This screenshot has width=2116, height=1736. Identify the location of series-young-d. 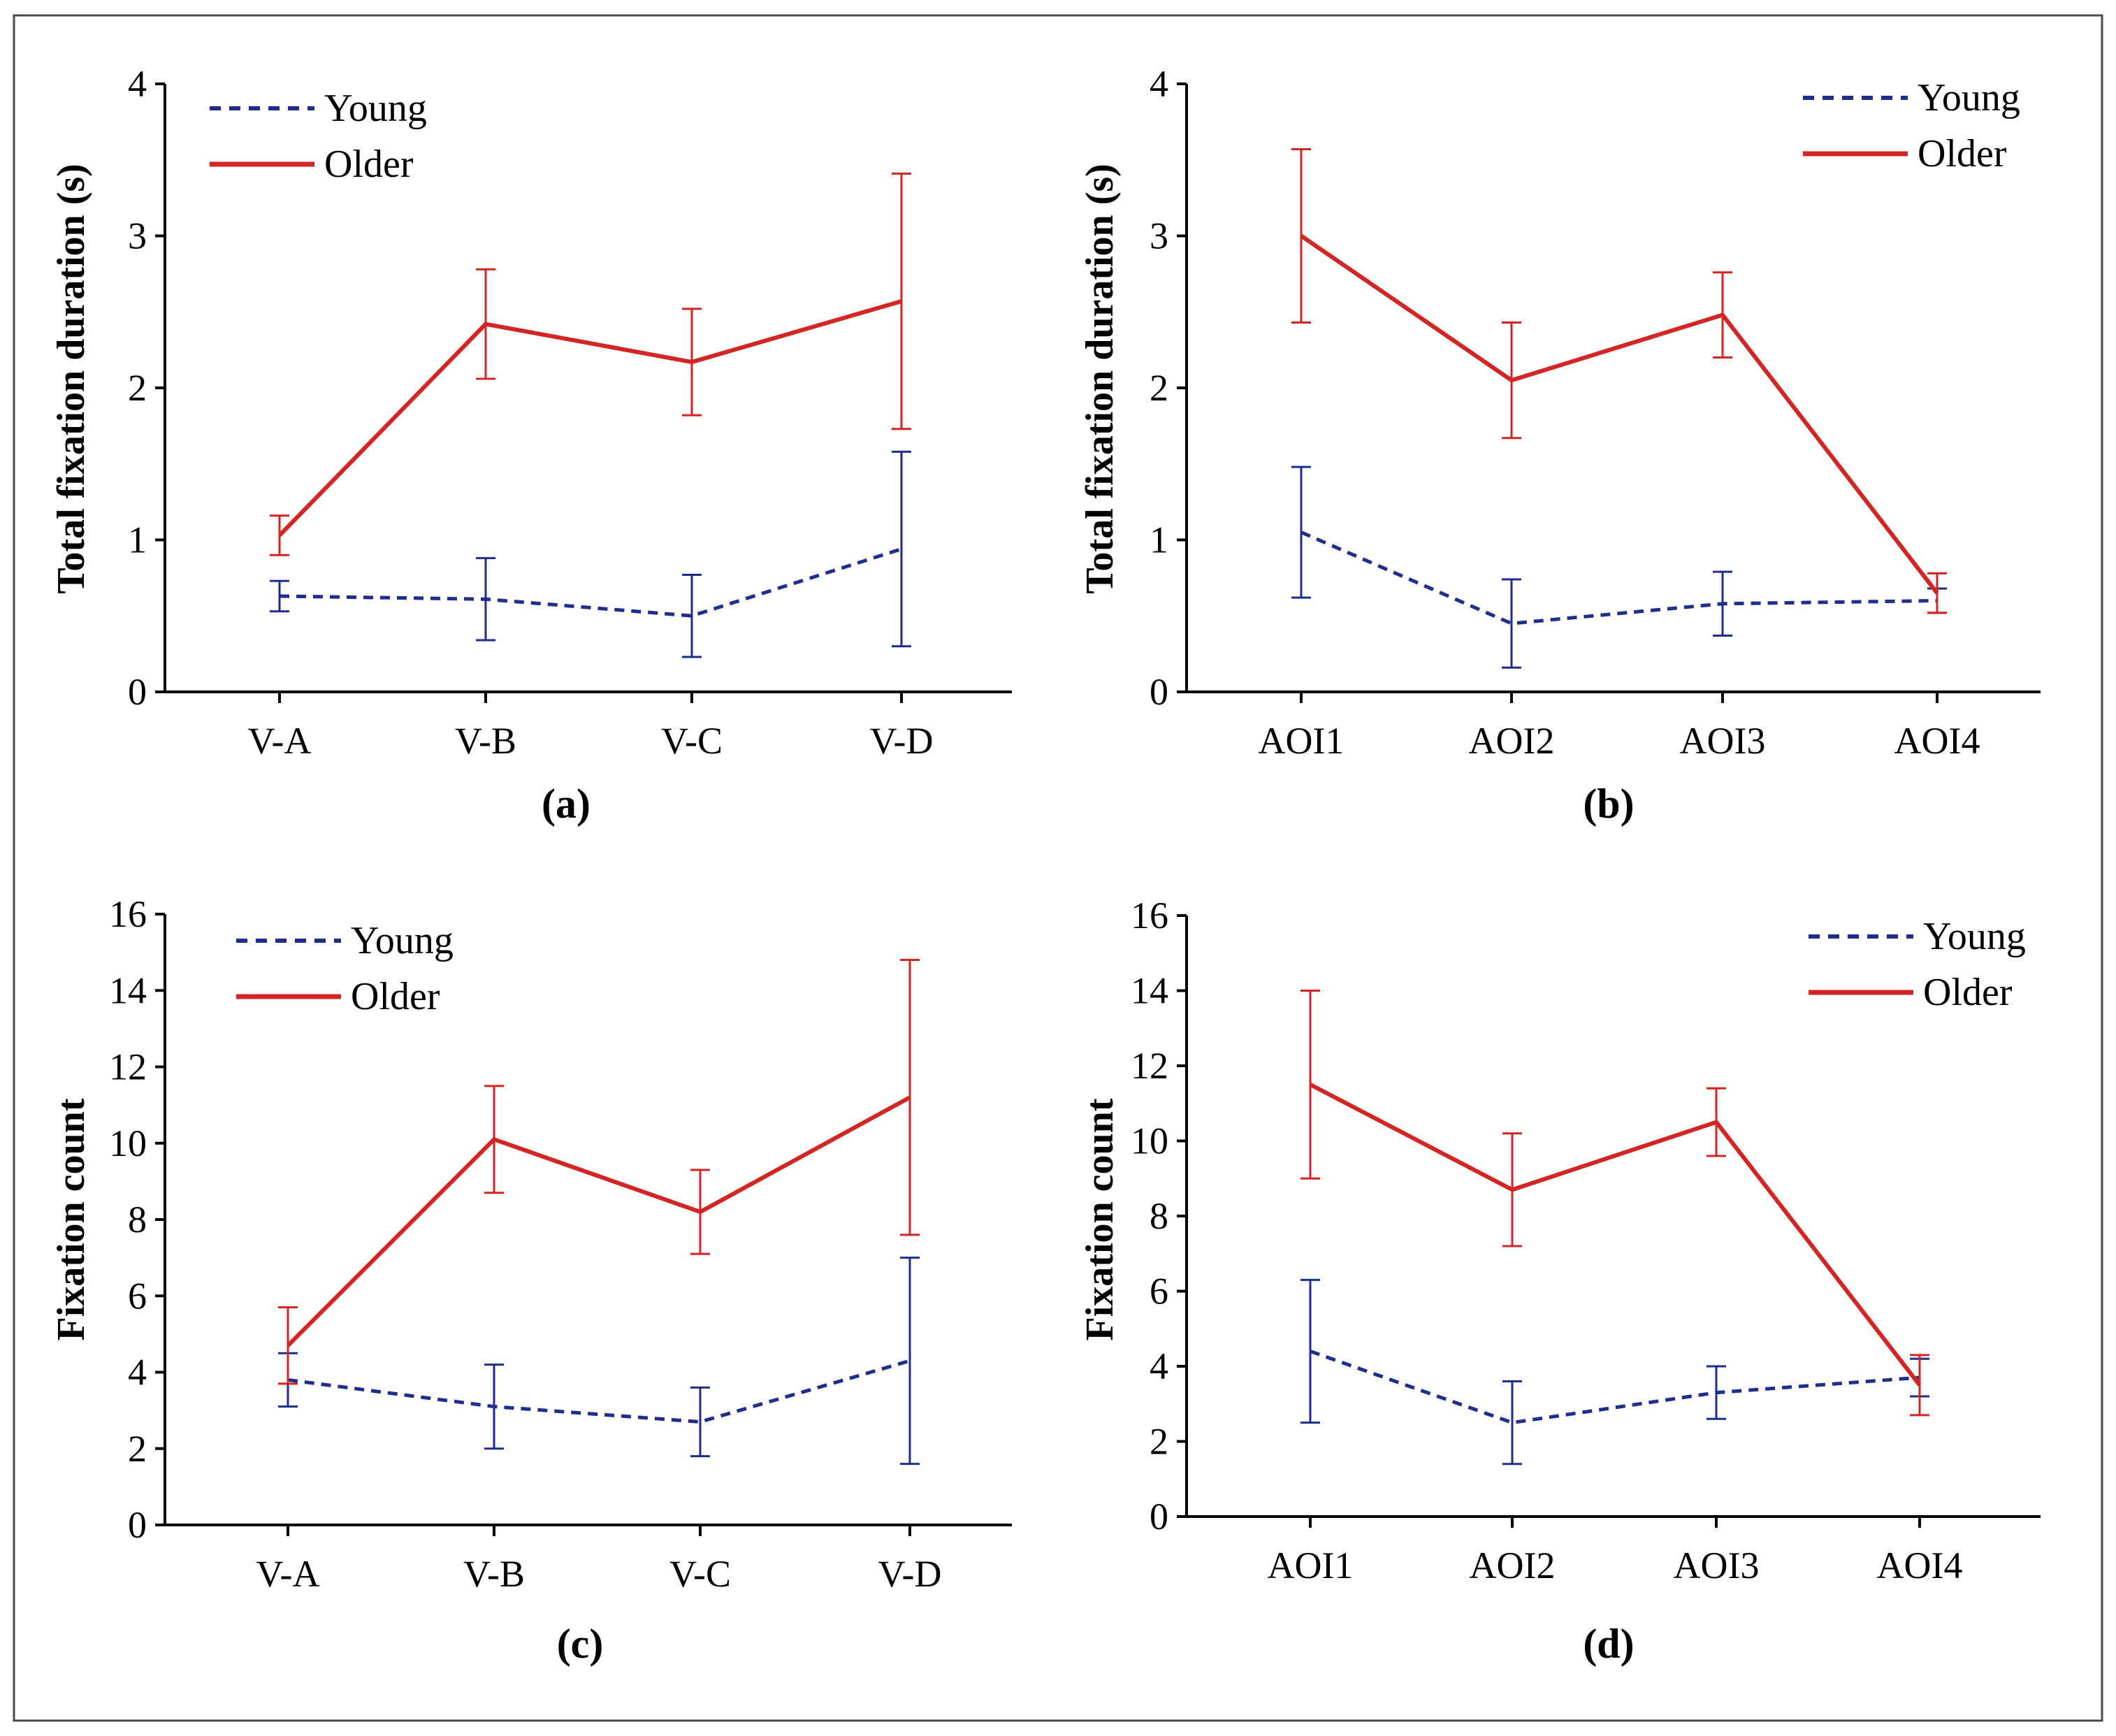
(1614, 1372).